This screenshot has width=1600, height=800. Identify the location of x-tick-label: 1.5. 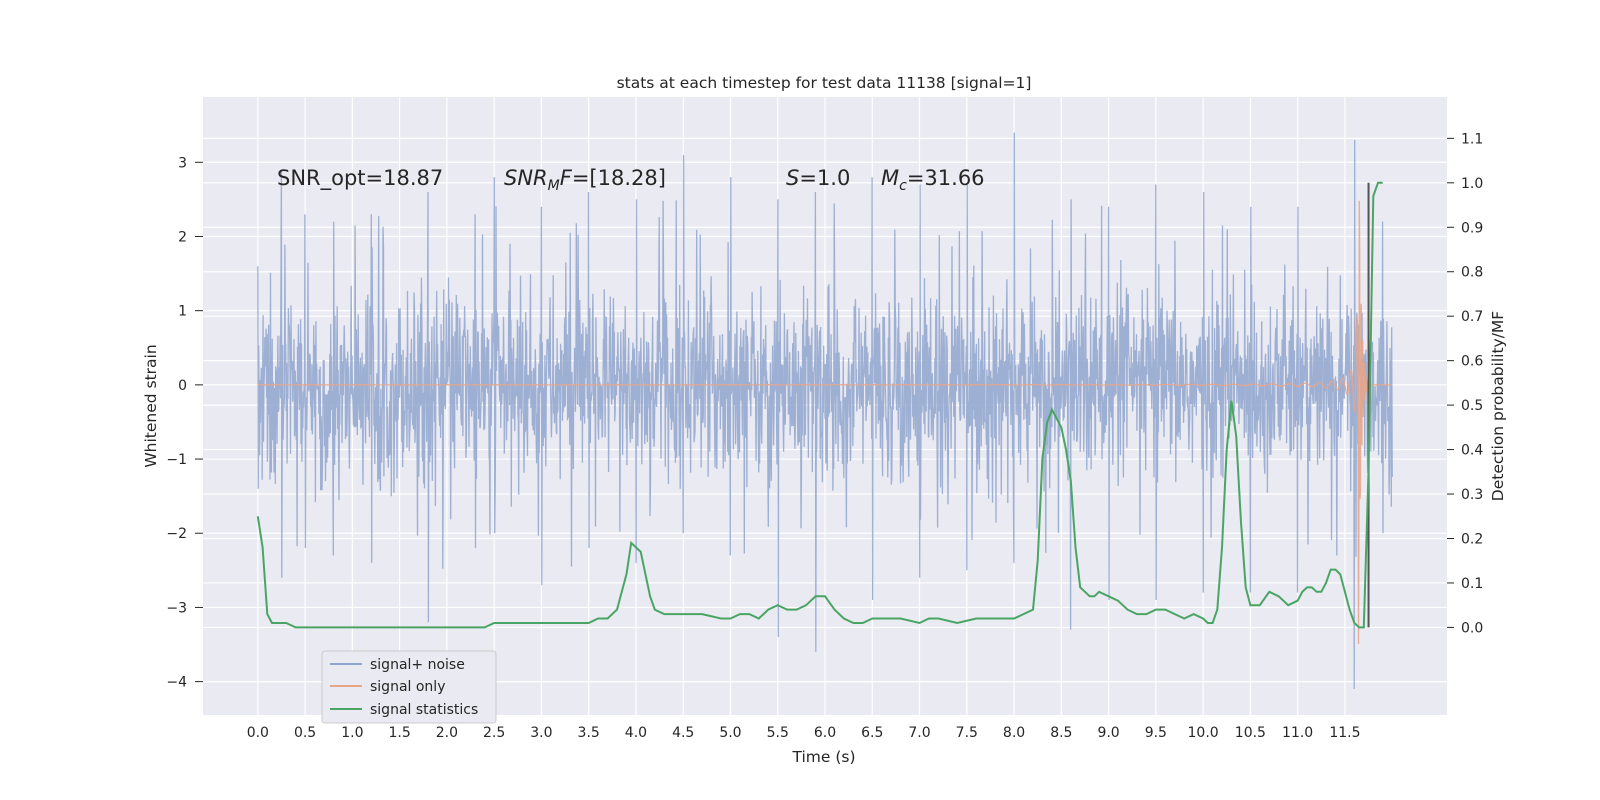
(399, 733).